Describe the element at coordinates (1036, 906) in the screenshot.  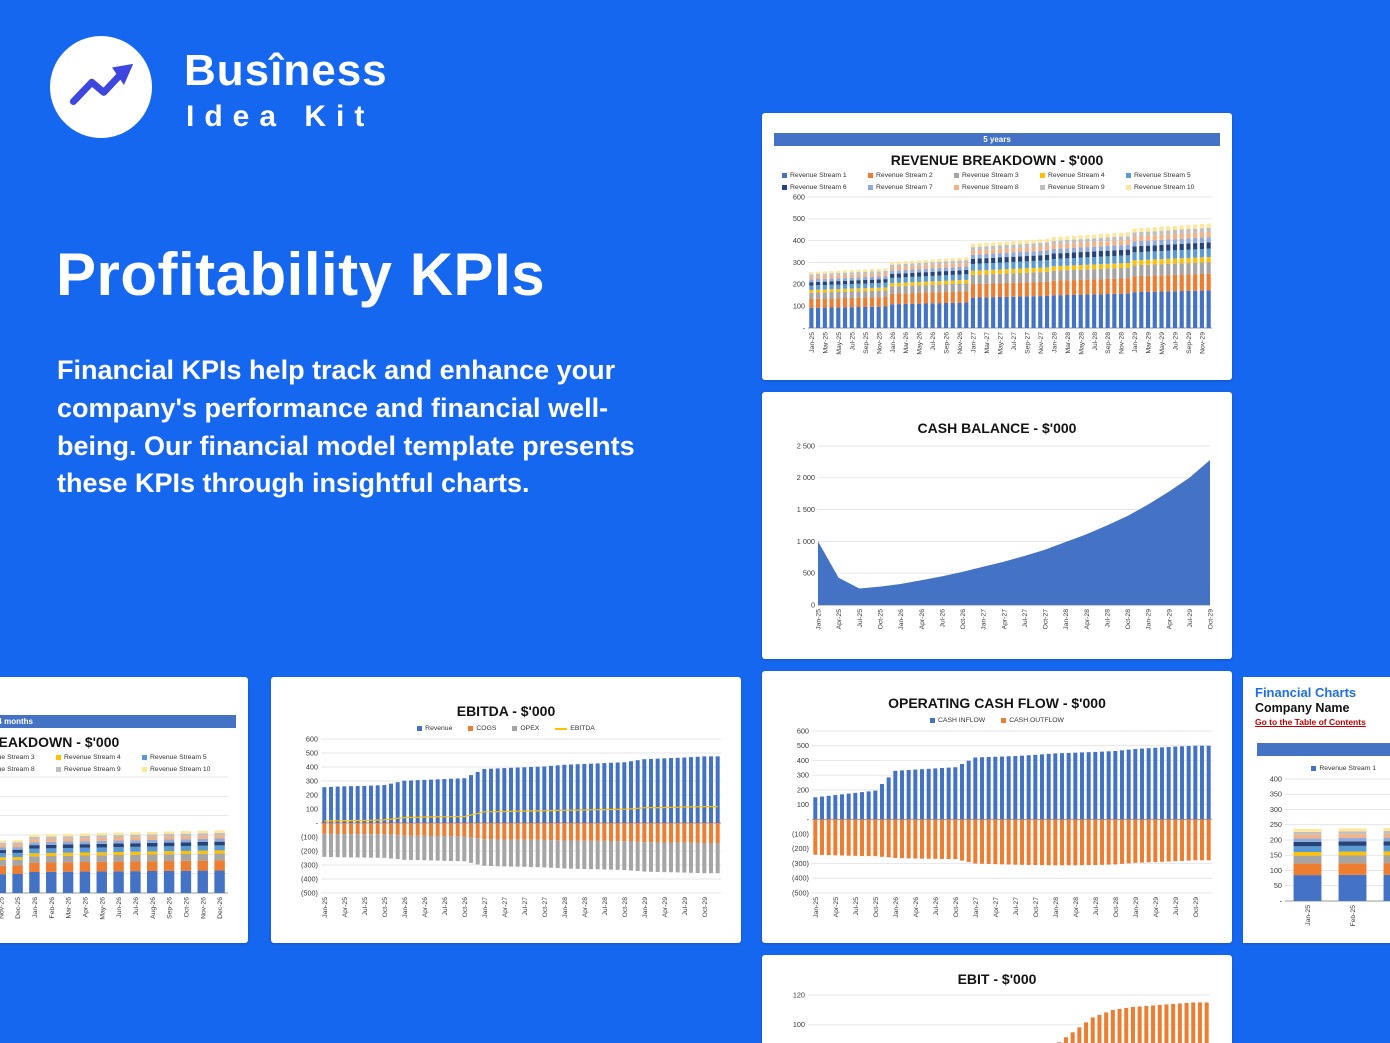
I see `svg-text: Oct-27` at that location.